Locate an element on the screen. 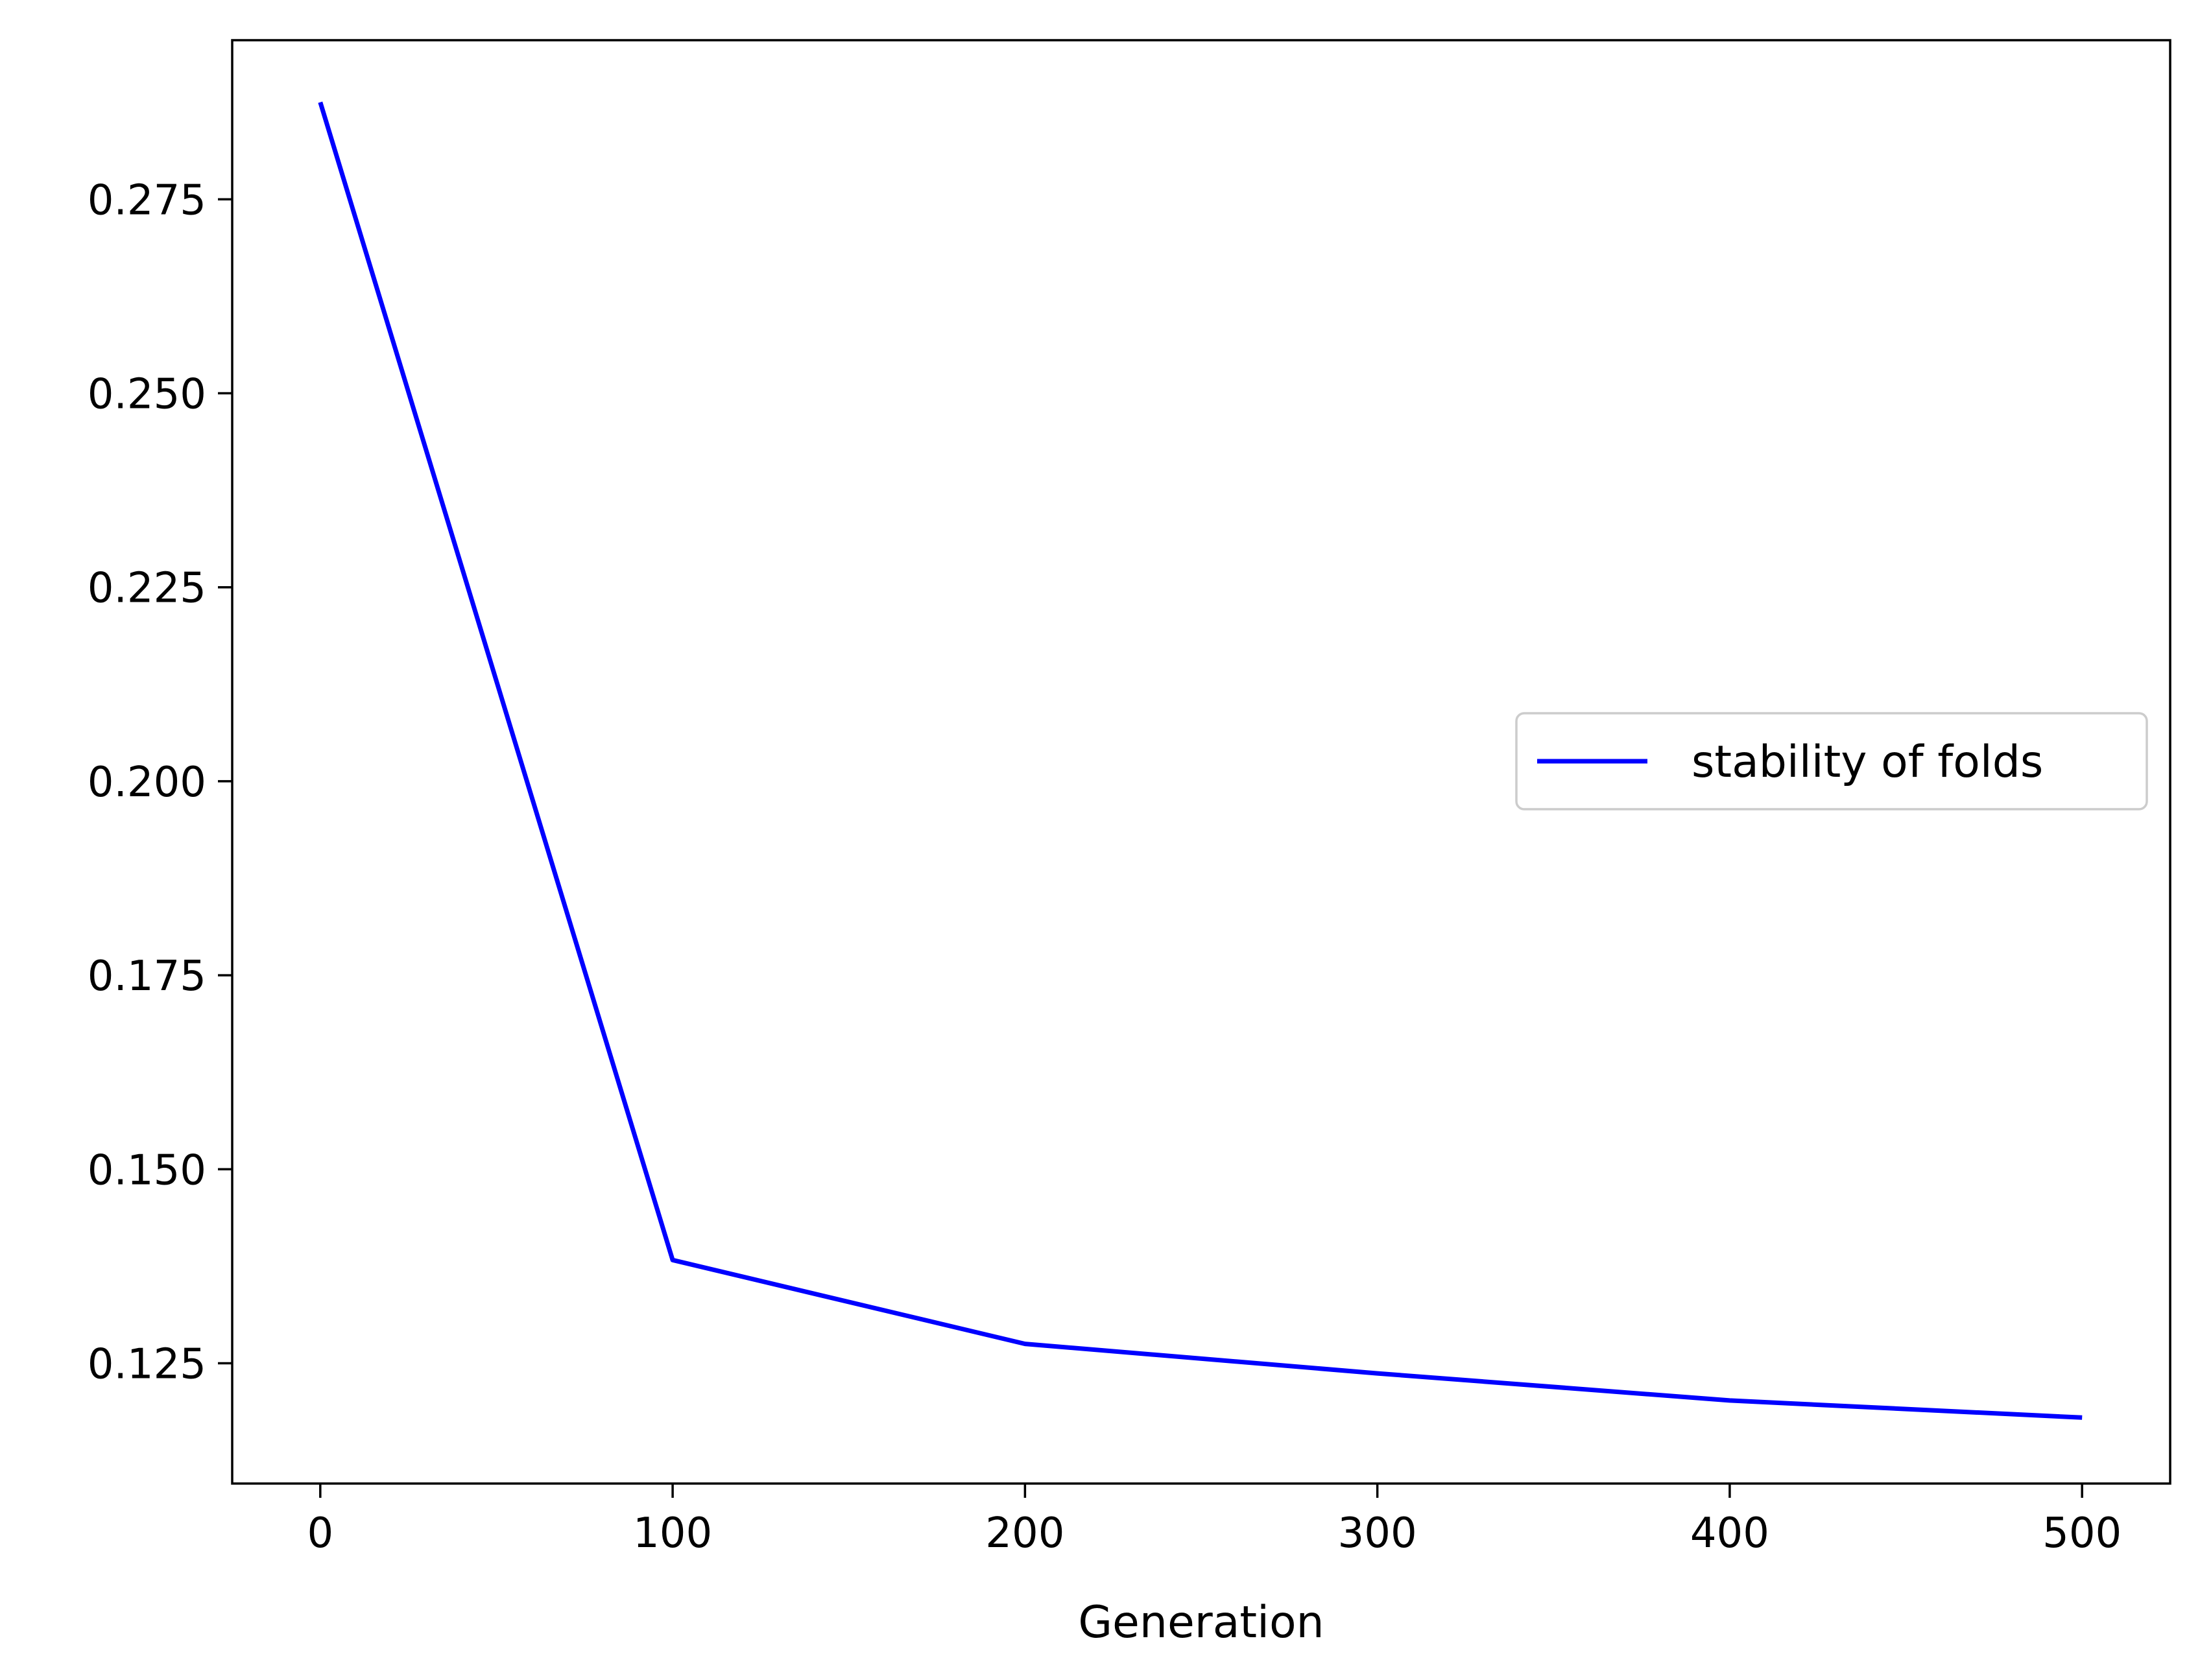 The image size is (2200, 1680). y-tick-label: 0.200 is located at coordinates (147, 783).